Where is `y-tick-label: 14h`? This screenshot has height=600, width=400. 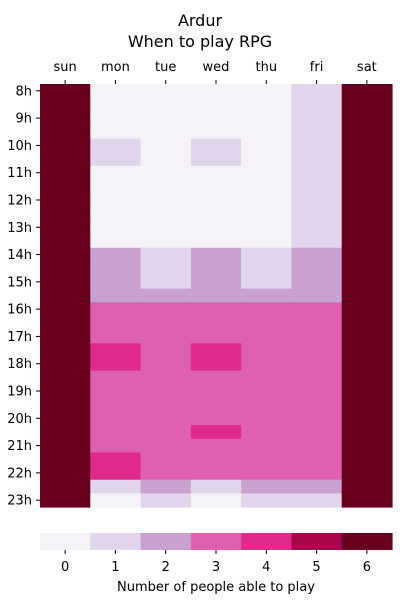 y-tick-label: 14h is located at coordinates (19, 255).